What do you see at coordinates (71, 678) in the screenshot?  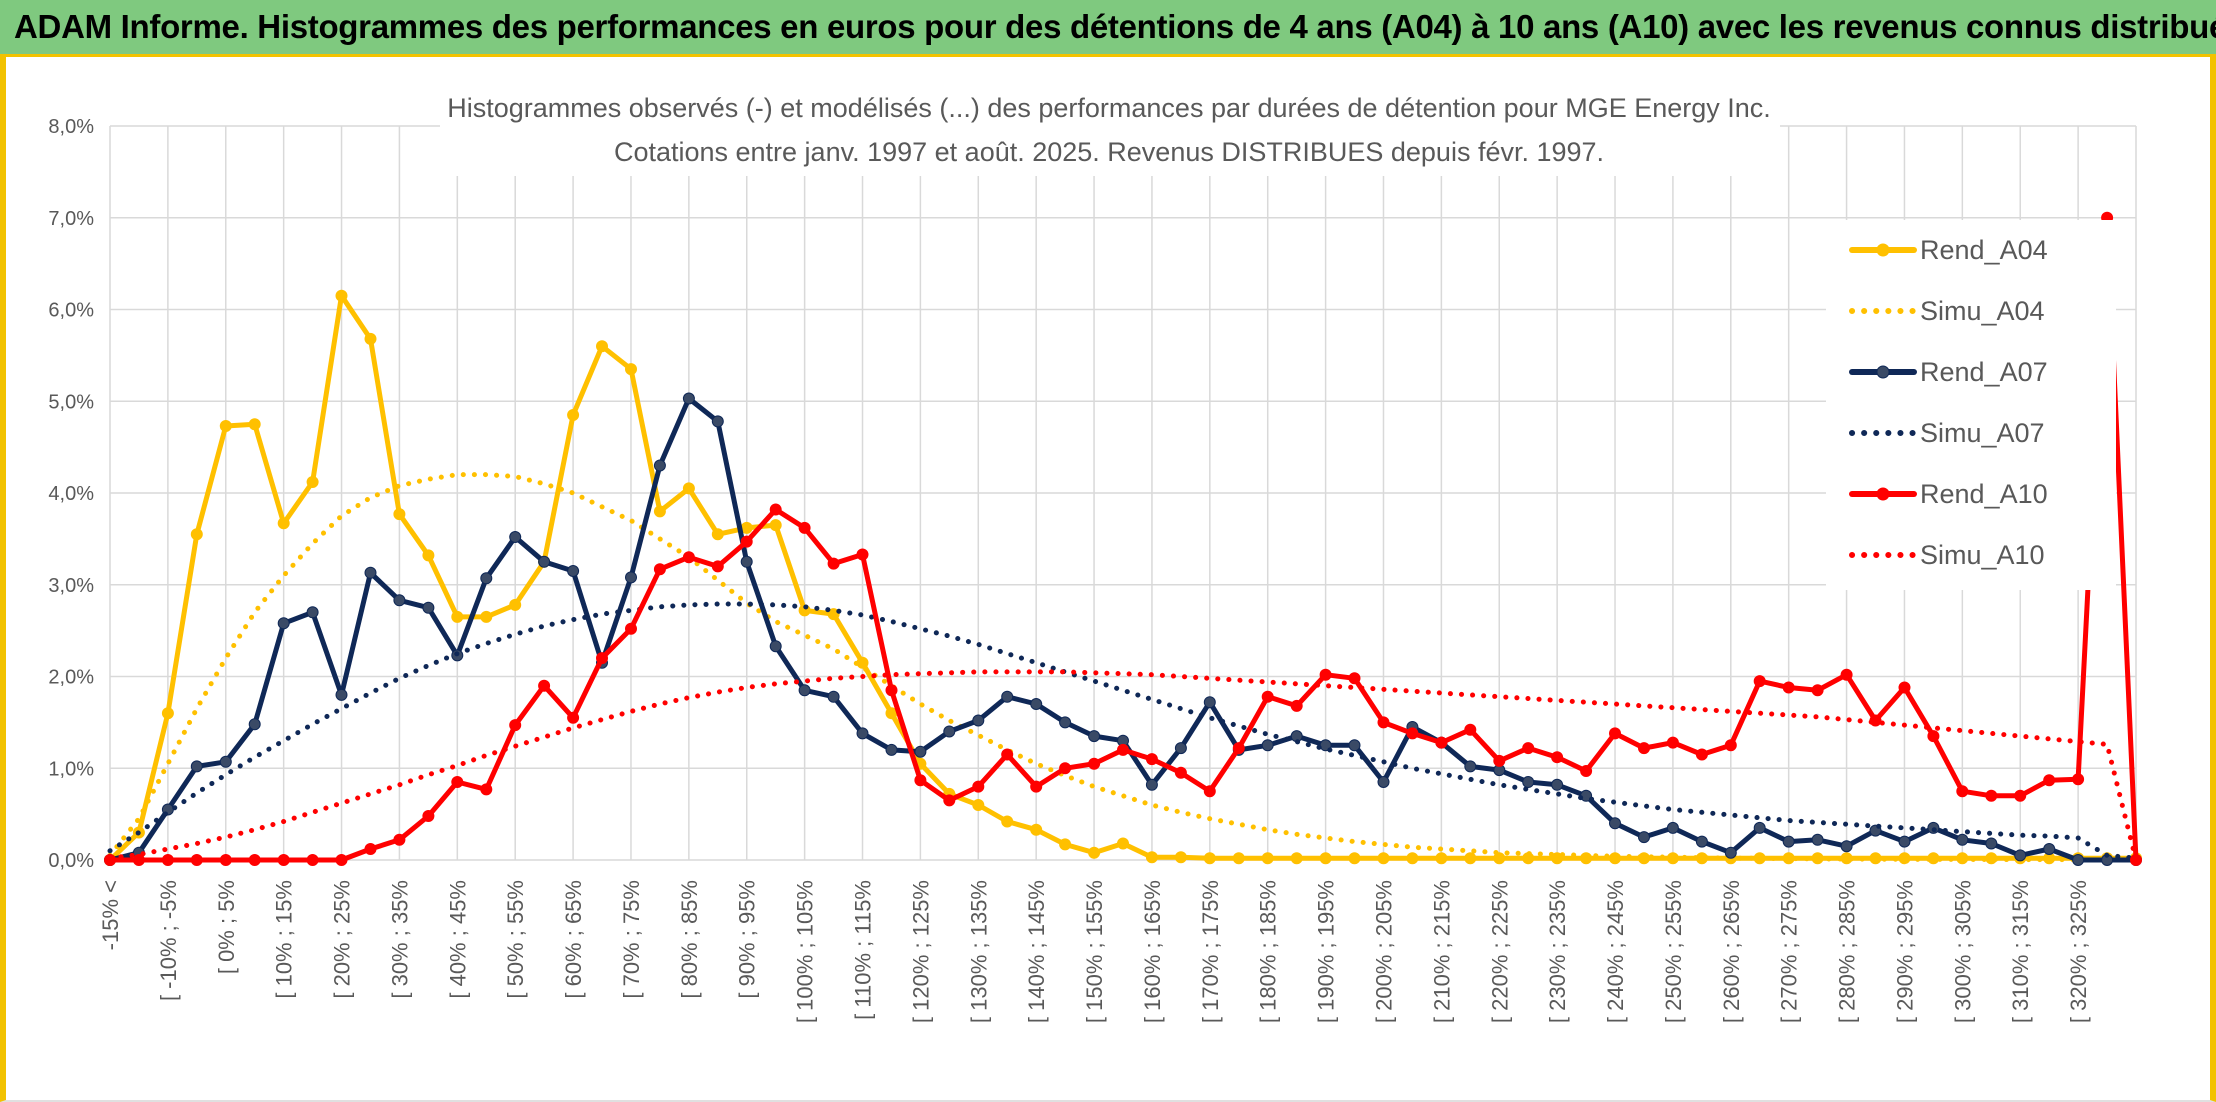 I see `y-tick-label: 2,0%` at bounding box center [71, 678].